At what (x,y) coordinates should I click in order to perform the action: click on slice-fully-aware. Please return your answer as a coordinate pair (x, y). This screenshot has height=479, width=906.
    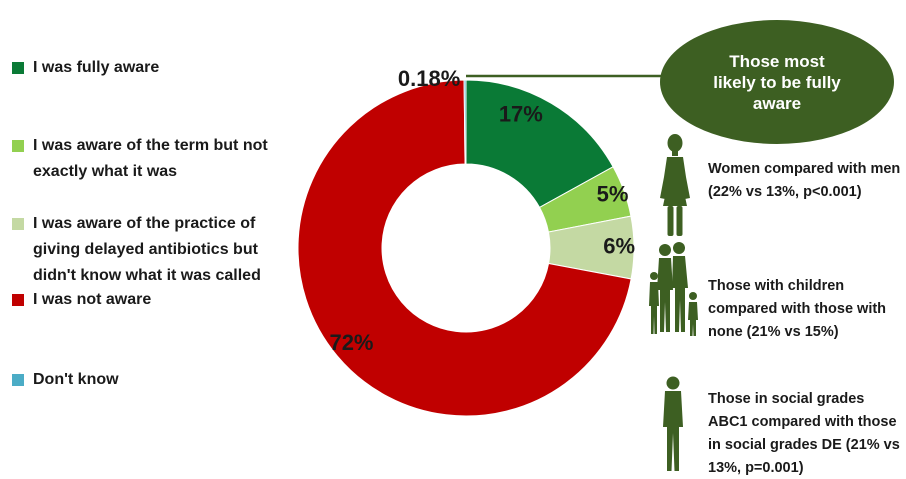
    Looking at the image, I should click on (539, 144).